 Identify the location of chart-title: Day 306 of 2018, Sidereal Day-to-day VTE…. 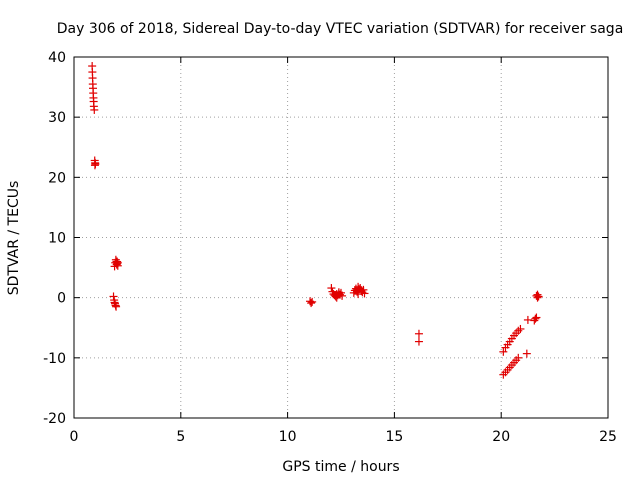
(340, 29).